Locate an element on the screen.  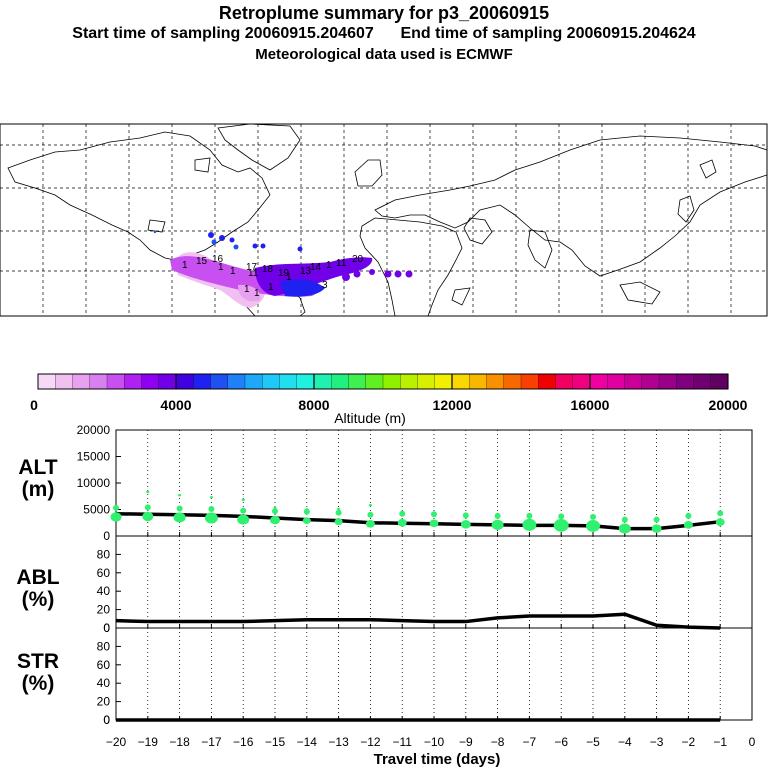
map-day-label: 20 is located at coordinates (358, 259).